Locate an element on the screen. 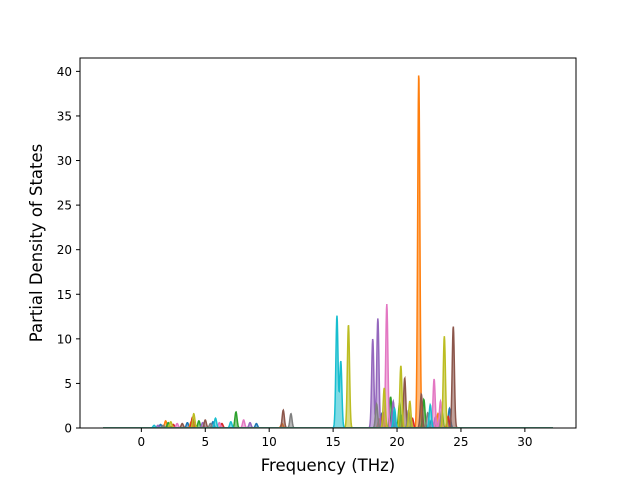 The image size is (640, 480). x-tick-label: 5 is located at coordinates (205, 442).